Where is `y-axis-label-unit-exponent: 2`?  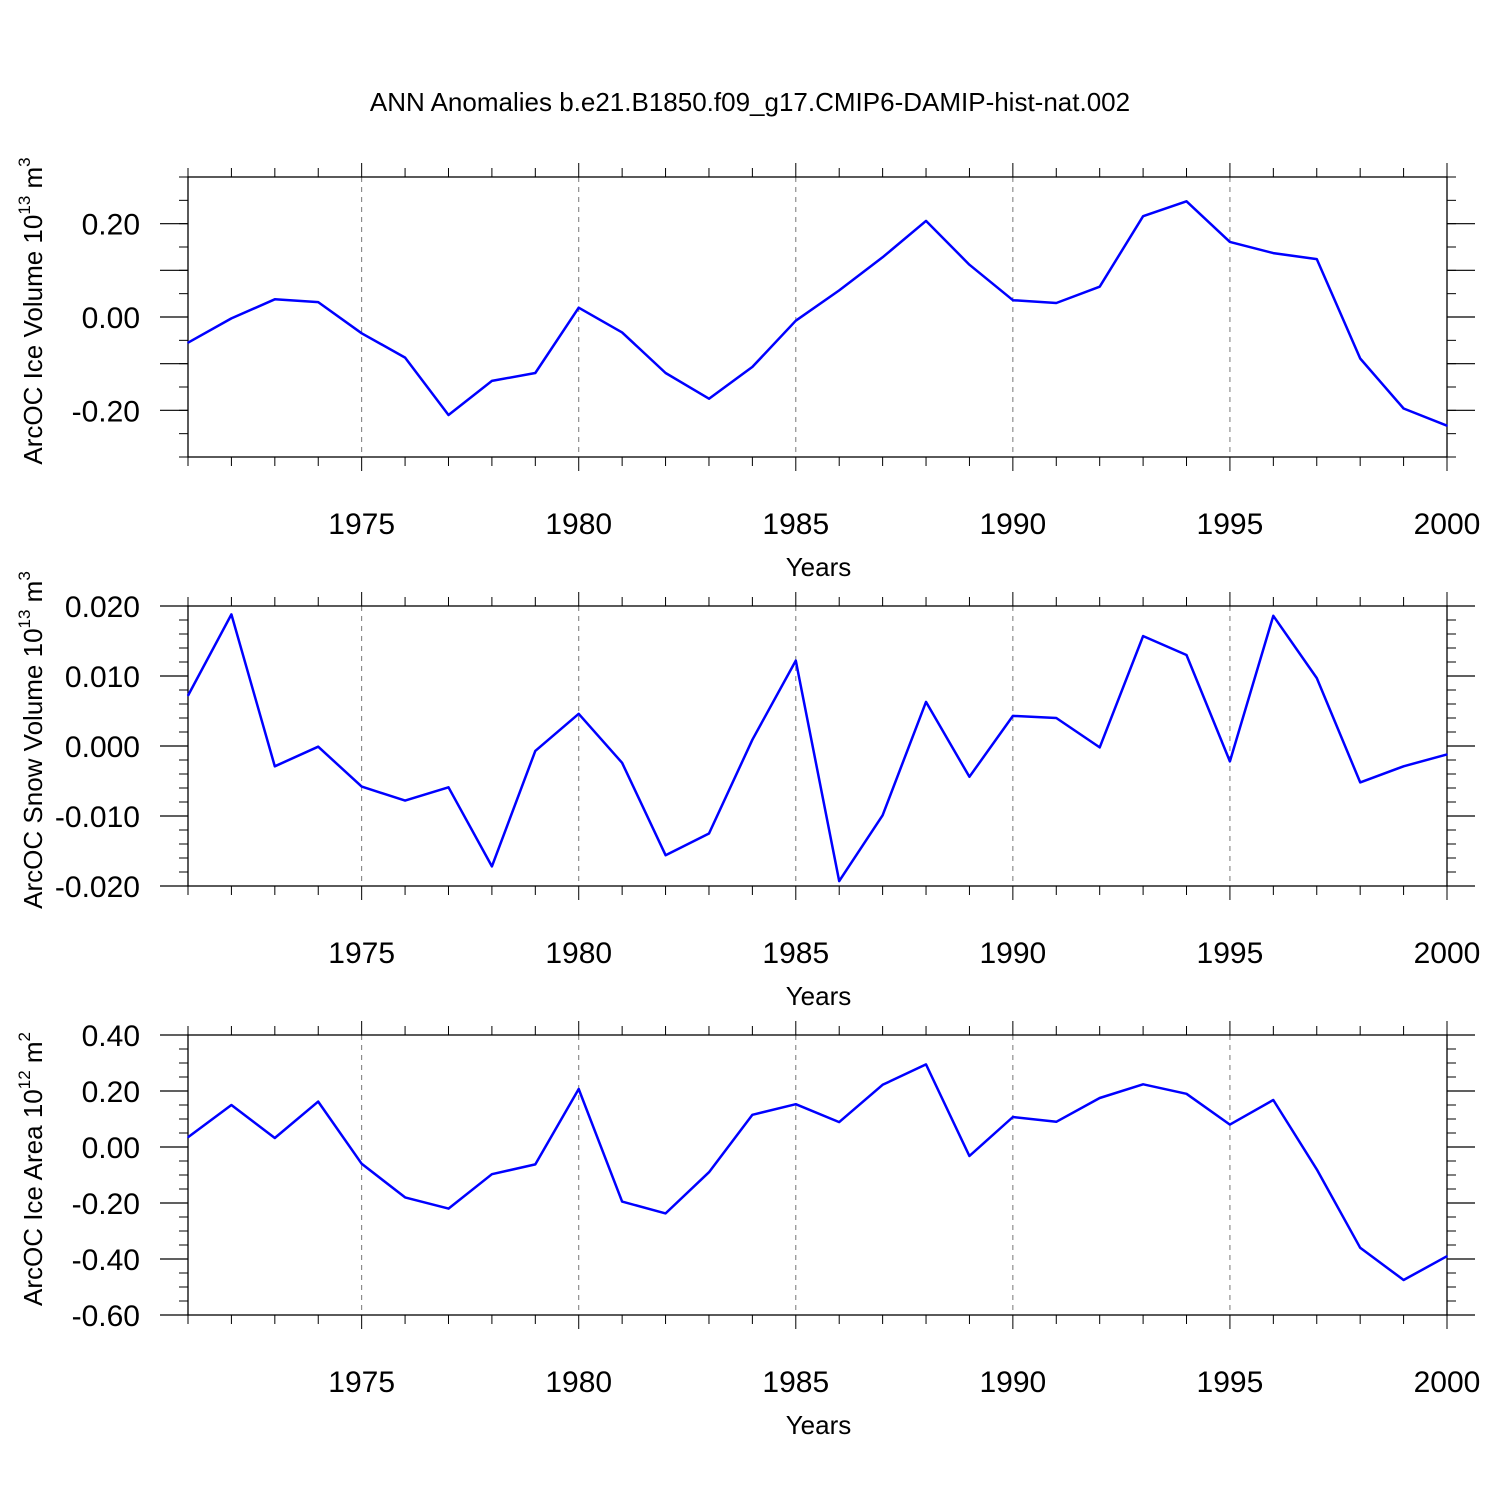
y-axis-label-unit-exponent: 2 is located at coordinates (24, 1036).